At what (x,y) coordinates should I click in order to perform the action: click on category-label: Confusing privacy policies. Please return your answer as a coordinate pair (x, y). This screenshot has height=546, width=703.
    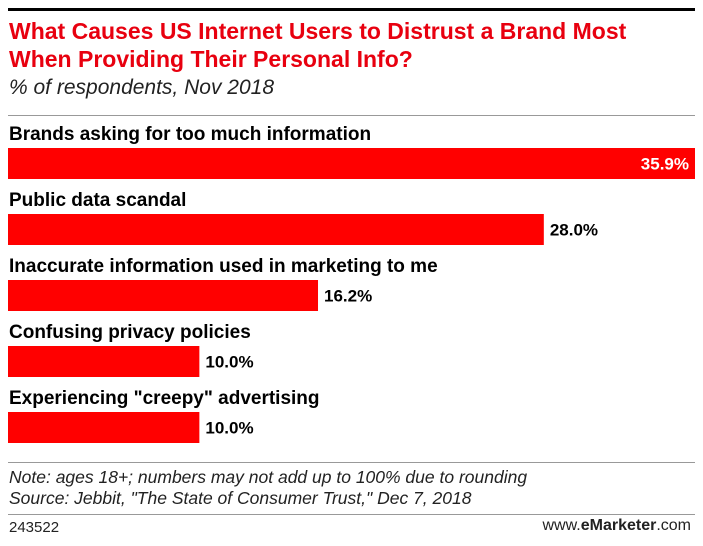
    Looking at the image, I should click on (130, 332).